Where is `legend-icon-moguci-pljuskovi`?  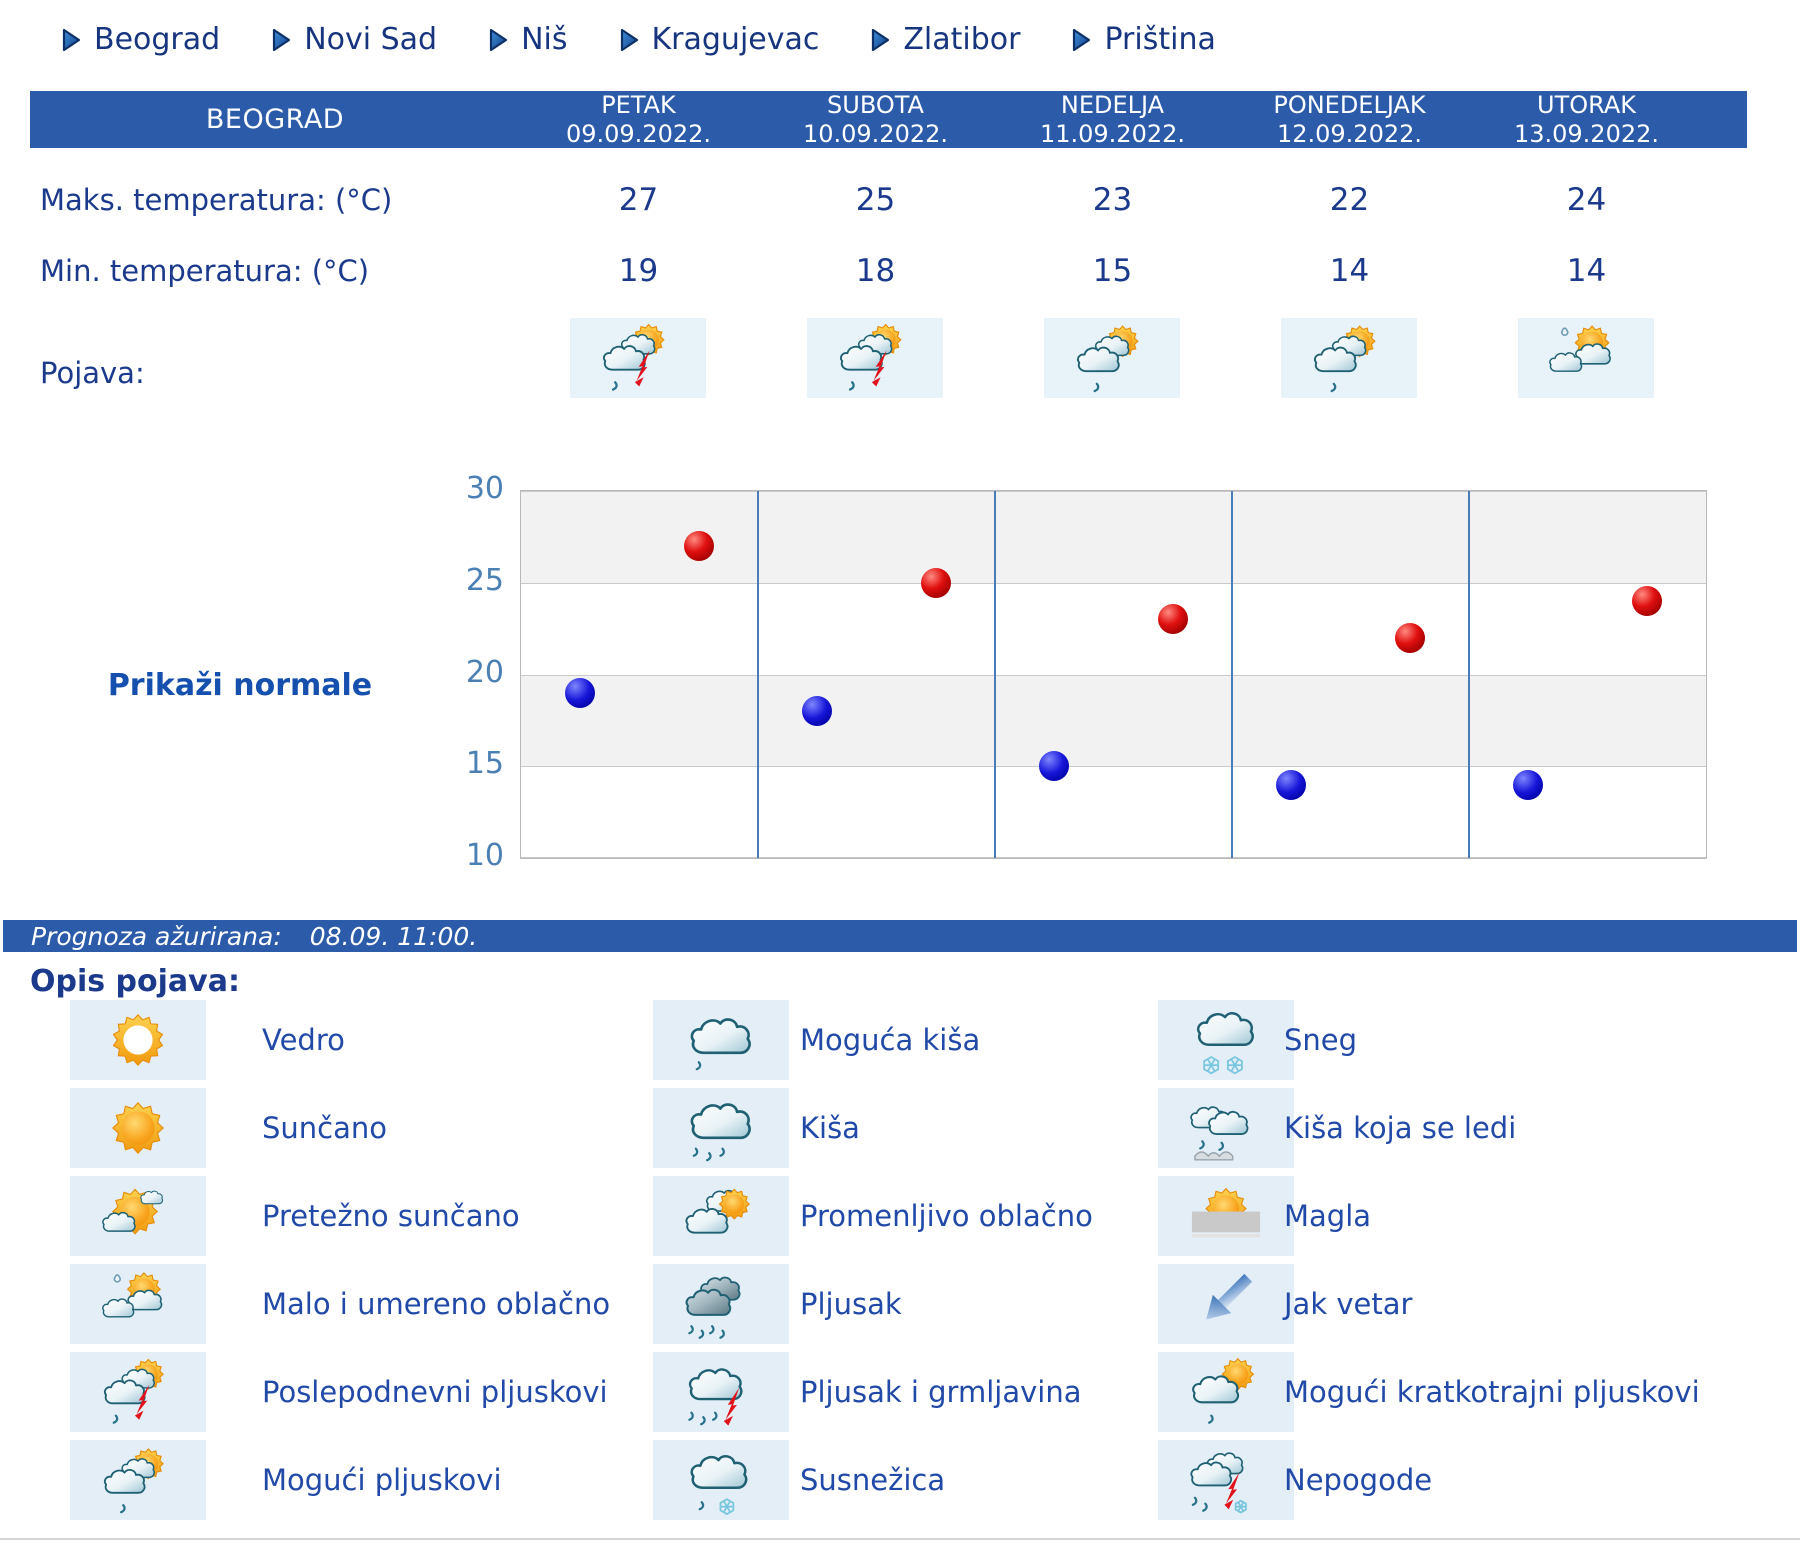
legend-icon-moguci-pljuskovi is located at coordinates (138, 1480).